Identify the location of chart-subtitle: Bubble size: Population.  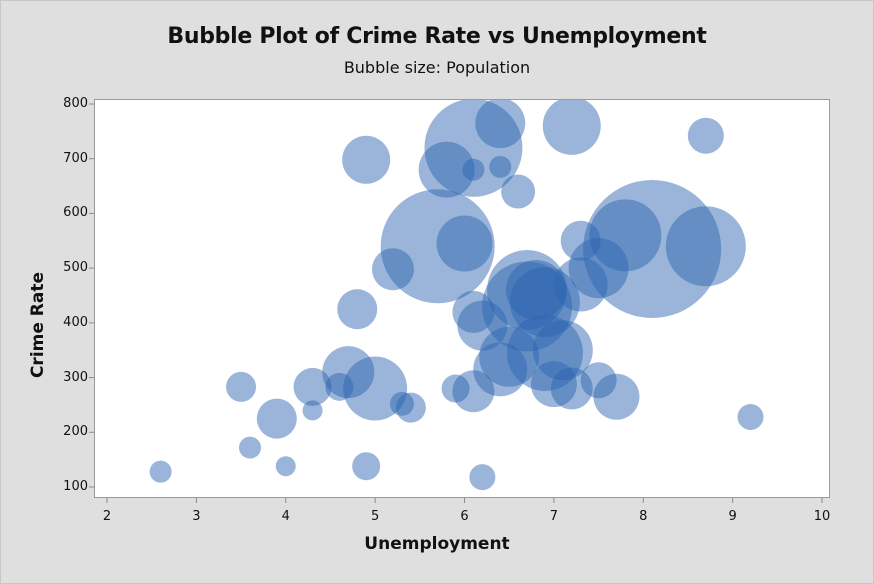
(437, 67).